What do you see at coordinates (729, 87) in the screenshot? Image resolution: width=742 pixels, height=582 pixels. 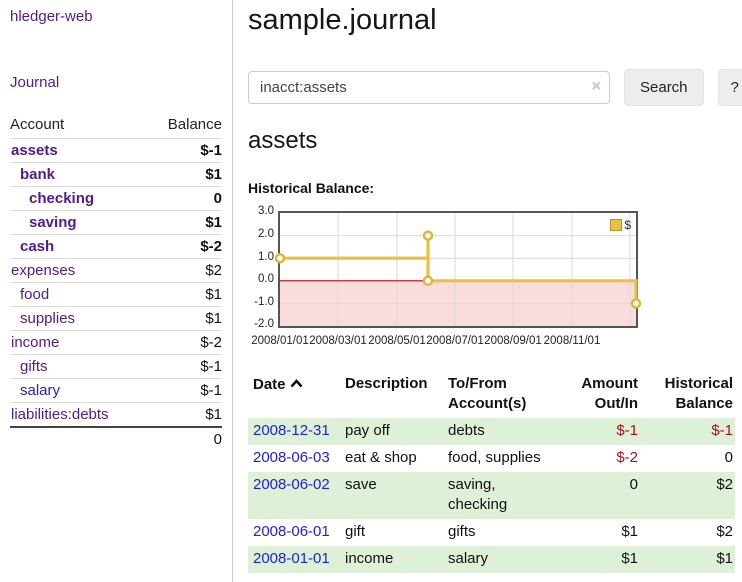 I see `search-help-button: ?` at bounding box center [729, 87].